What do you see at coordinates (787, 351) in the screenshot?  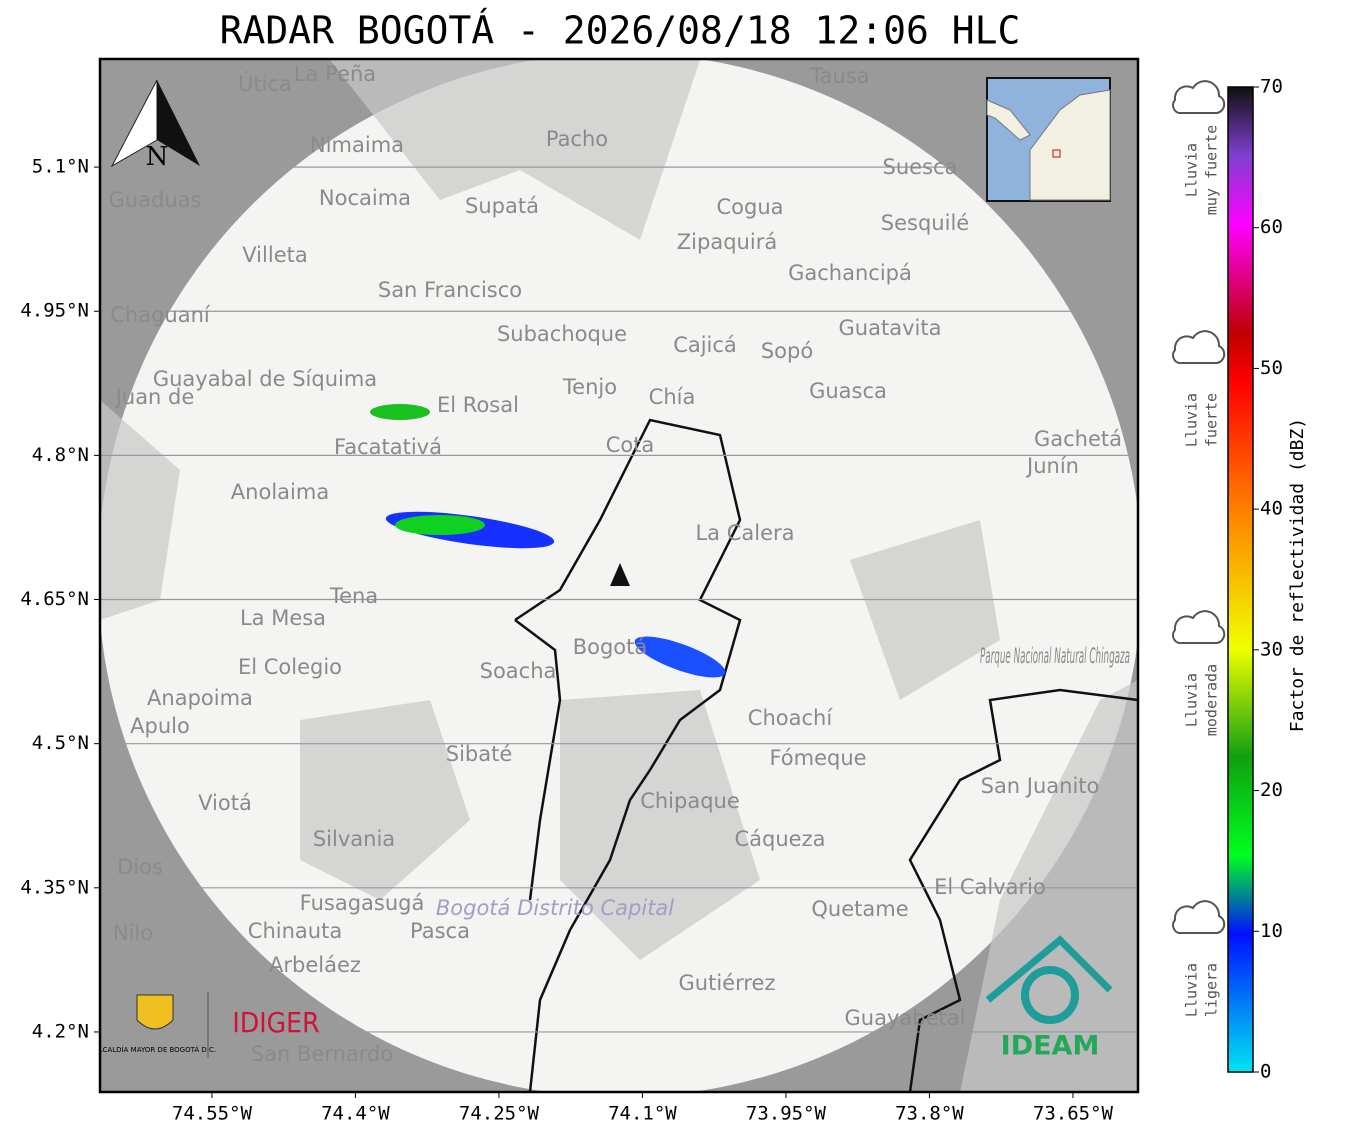 I see `place-label: Sopó` at bounding box center [787, 351].